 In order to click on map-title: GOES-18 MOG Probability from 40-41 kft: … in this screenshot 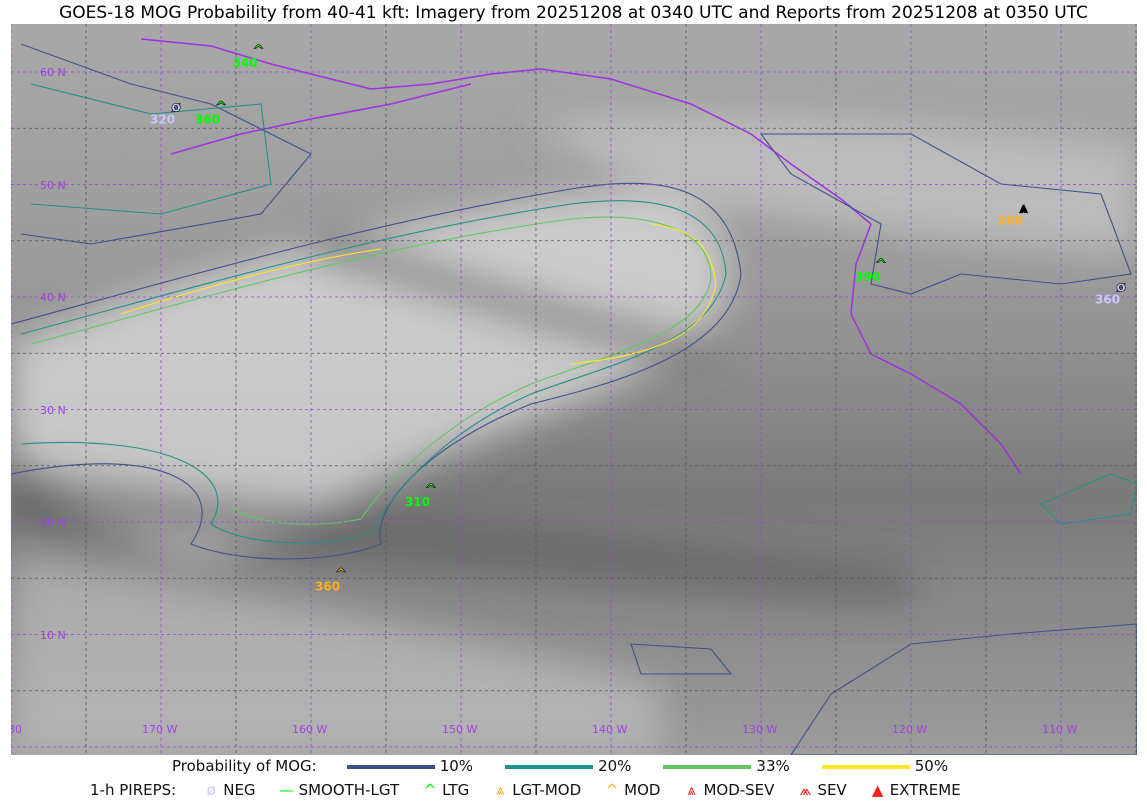, I will do `click(573, 13)`.